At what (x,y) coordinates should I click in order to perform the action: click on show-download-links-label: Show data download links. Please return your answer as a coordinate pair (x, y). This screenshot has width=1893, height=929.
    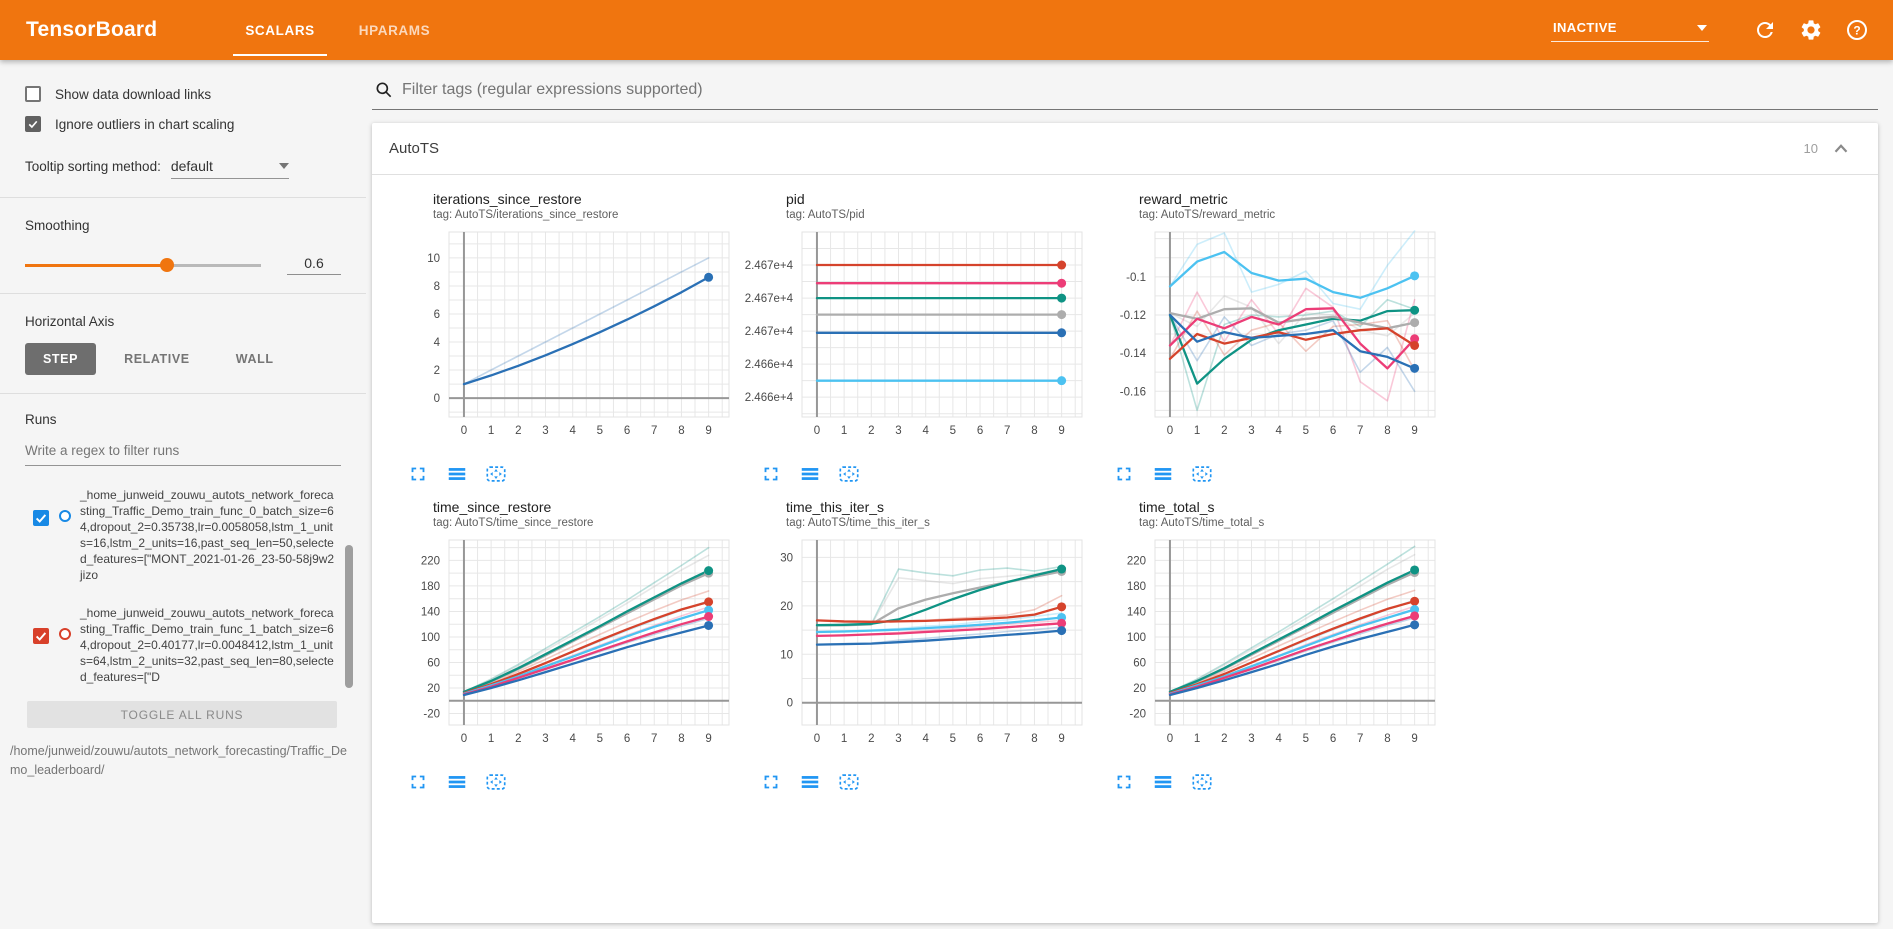
    Looking at the image, I should click on (133, 94).